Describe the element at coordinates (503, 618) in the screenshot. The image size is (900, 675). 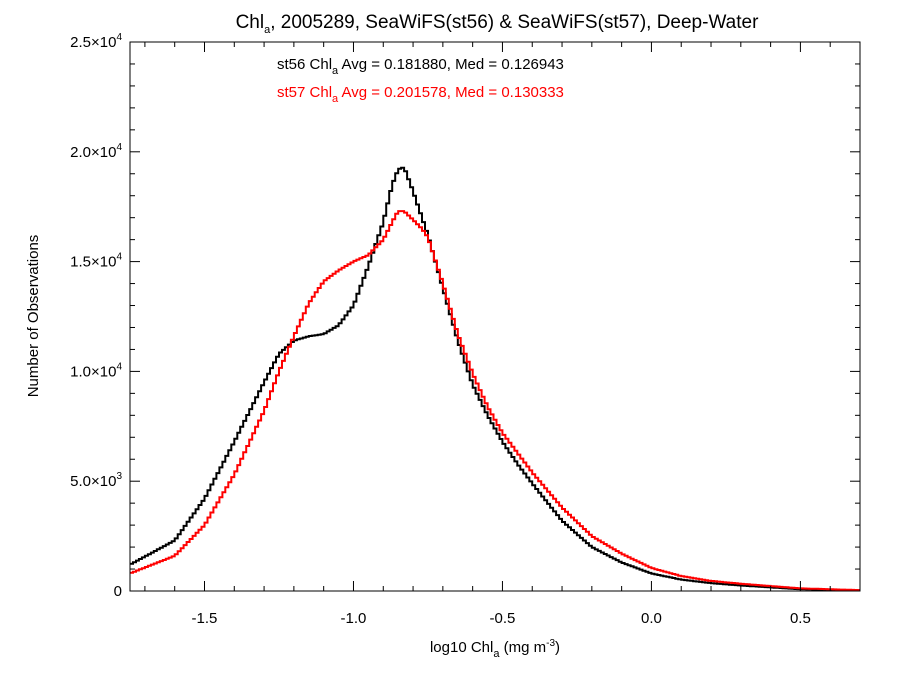
I see `x-tick-label: -0.5` at that location.